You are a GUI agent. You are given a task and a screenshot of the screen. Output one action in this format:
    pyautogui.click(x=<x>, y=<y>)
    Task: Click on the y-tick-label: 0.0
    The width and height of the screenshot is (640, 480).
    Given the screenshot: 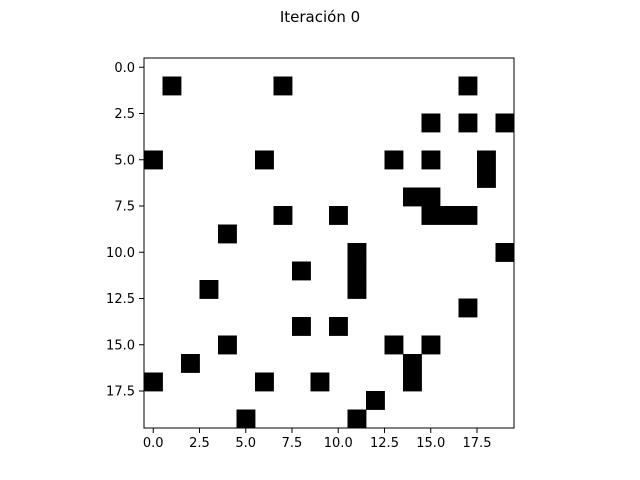 What is the action you would take?
    pyautogui.click(x=124, y=68)
    